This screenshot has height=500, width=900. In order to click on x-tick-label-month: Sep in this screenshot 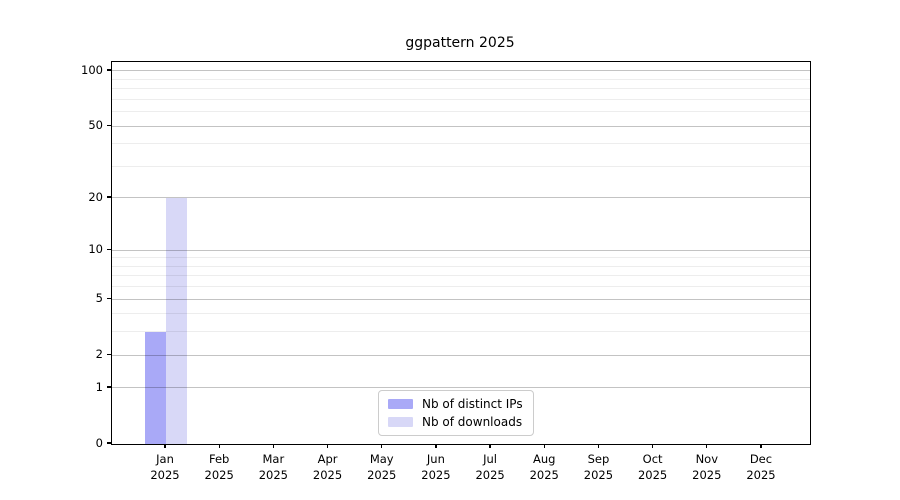, I will do `click(598, 459)`.